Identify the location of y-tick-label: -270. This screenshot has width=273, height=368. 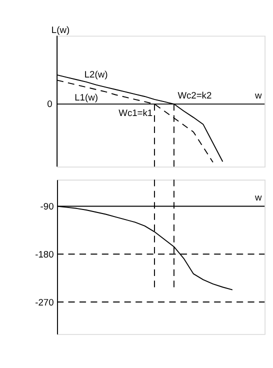
(44, 302).